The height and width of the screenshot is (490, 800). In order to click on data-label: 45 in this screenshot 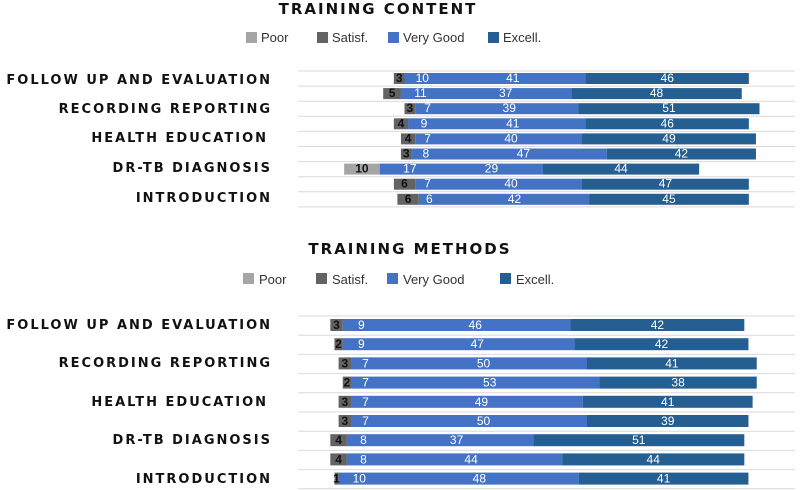, I will do `click(669, 199)`.